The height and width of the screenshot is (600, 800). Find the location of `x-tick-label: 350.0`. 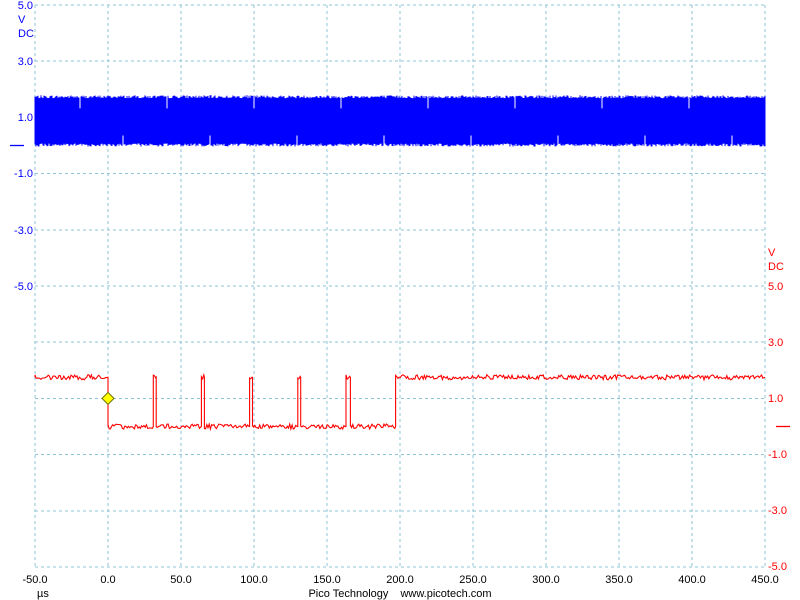

x-tick-label: 350.0 is located at coordinates (619, 580).